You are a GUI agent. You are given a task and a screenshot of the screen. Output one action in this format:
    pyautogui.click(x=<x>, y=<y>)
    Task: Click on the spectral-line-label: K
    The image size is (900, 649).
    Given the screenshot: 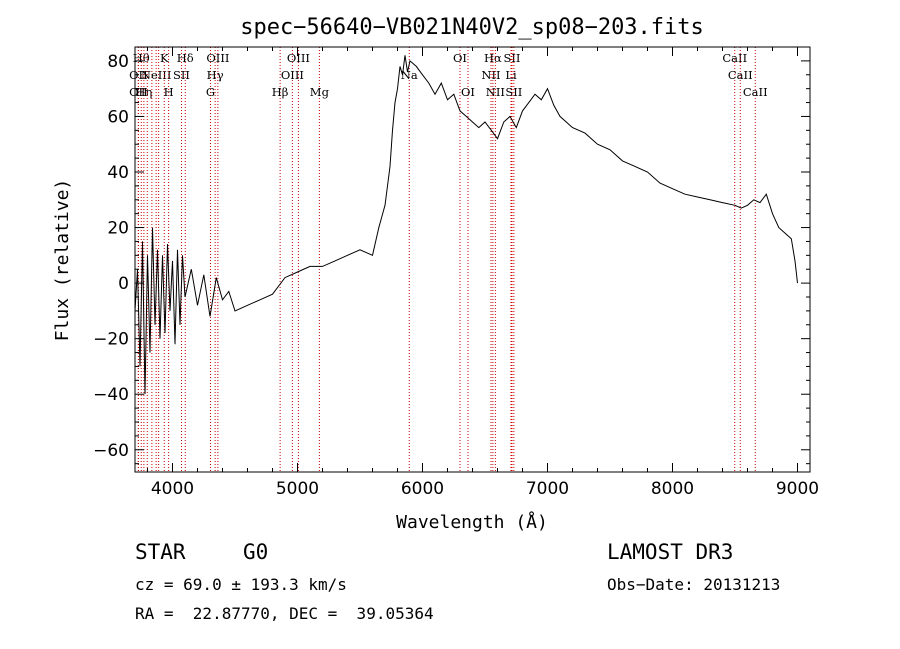 What is the action you would take?
    pyautogui.click(x=164, y=58)
    